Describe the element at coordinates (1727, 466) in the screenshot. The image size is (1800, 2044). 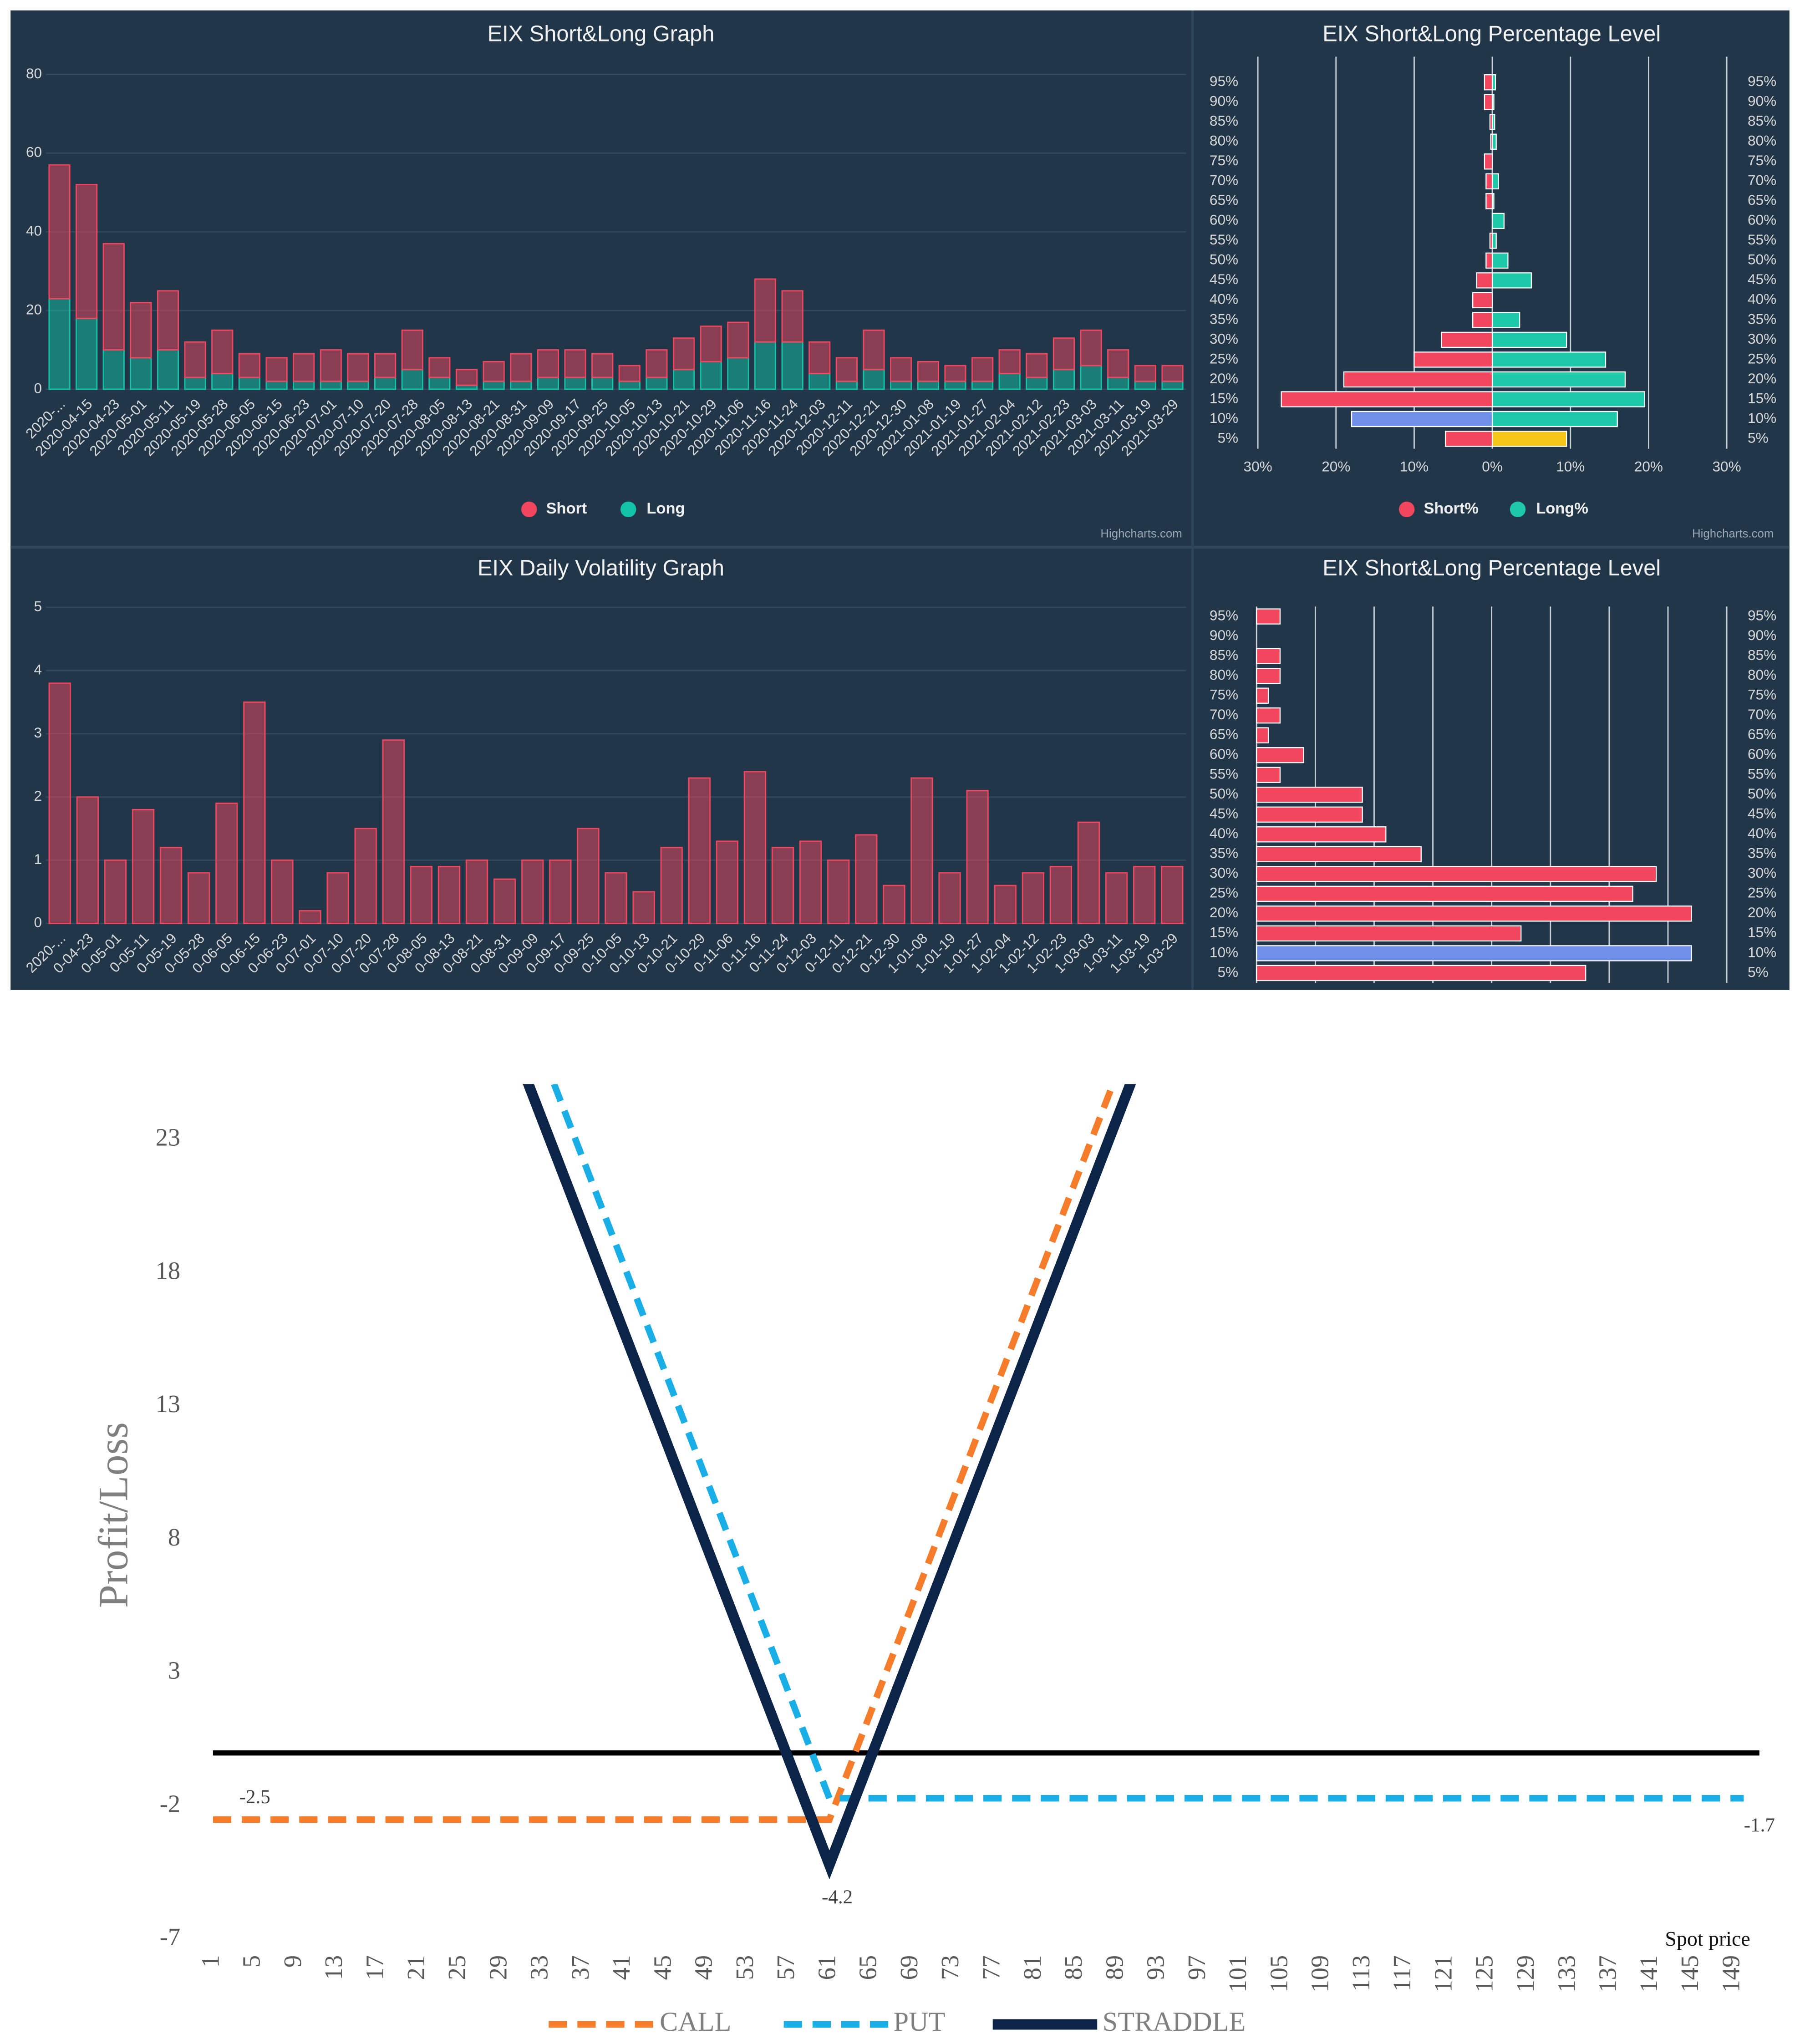
I see `x-tick-label: 30%` at that location.